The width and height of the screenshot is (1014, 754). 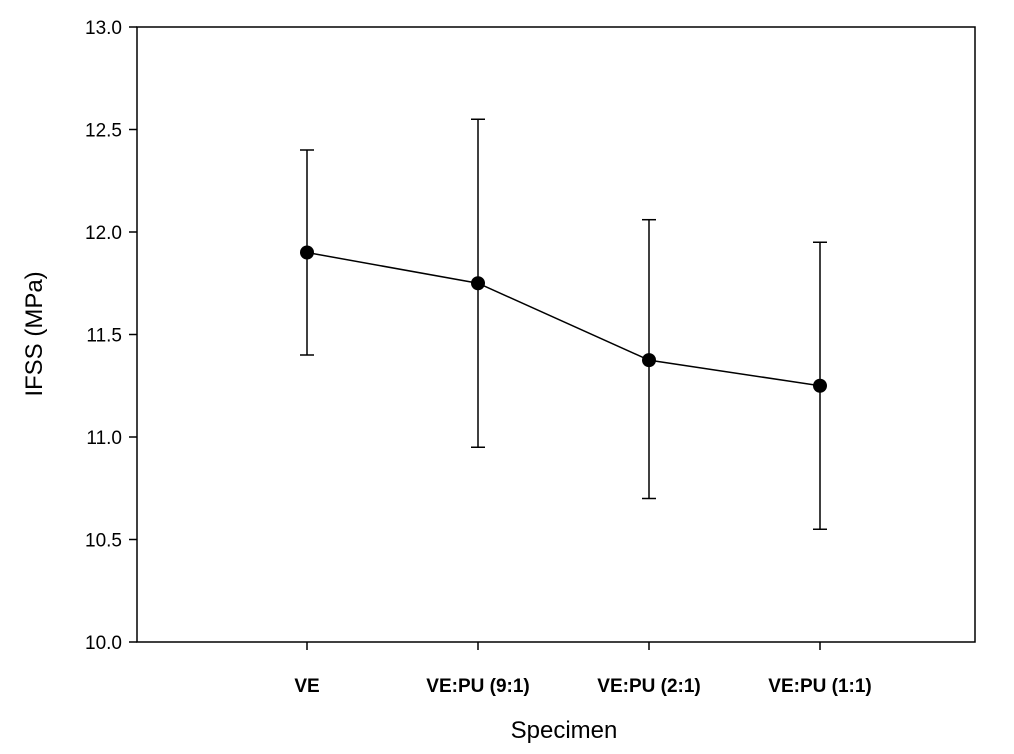 I want to click on y-tick-label: 11.5, so click(x=104, y=336).